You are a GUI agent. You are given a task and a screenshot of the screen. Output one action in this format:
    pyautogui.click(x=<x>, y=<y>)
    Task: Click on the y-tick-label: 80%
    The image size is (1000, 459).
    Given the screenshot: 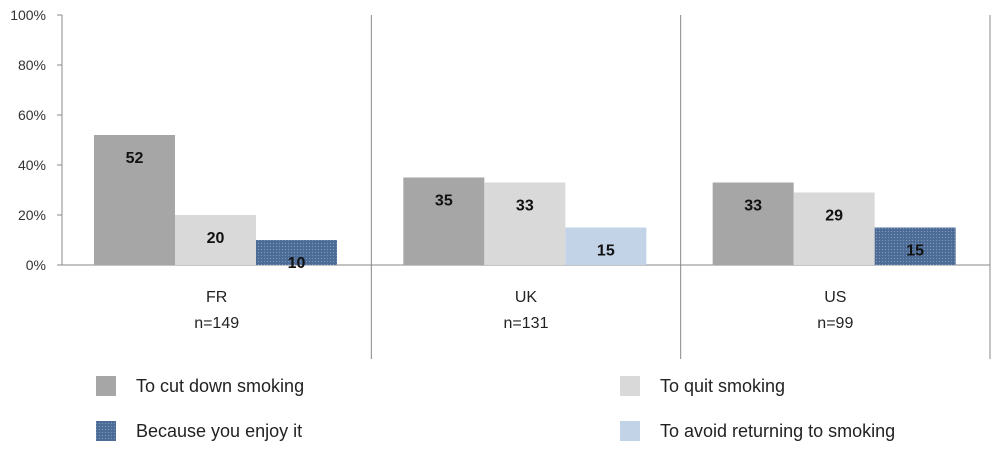 What is the action you would take?
    pyautogui.click(x=32, y=65)
    